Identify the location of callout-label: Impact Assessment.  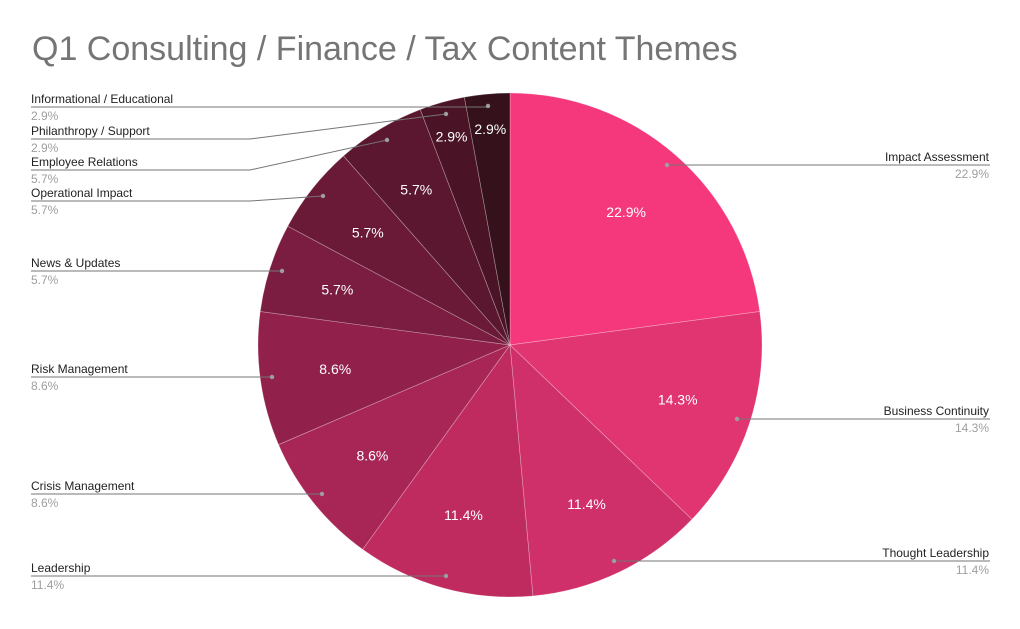
(937, 157).